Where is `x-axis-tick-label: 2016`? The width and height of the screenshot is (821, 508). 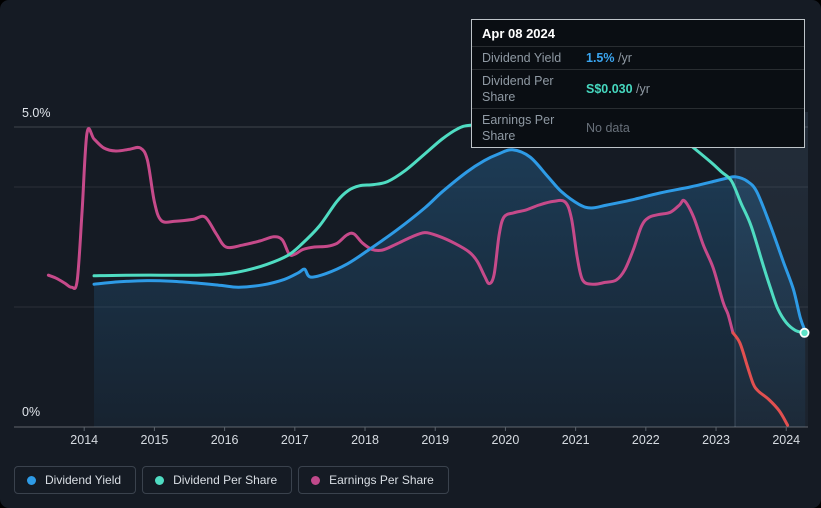 x-axis-tick-label: 2016 is located at coordinates (225, 440).